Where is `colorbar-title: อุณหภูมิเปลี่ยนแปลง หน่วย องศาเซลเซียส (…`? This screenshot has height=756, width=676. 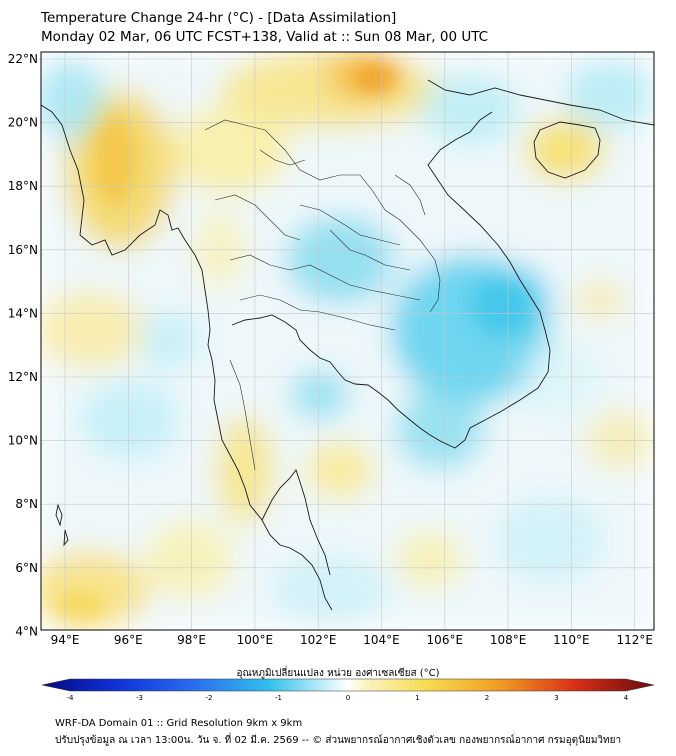
colorbar-title: อุณหภูมิเปลี่ยนแปลง หน่วย องศาเซลเซียส (… is located at coordinates (338, 673).